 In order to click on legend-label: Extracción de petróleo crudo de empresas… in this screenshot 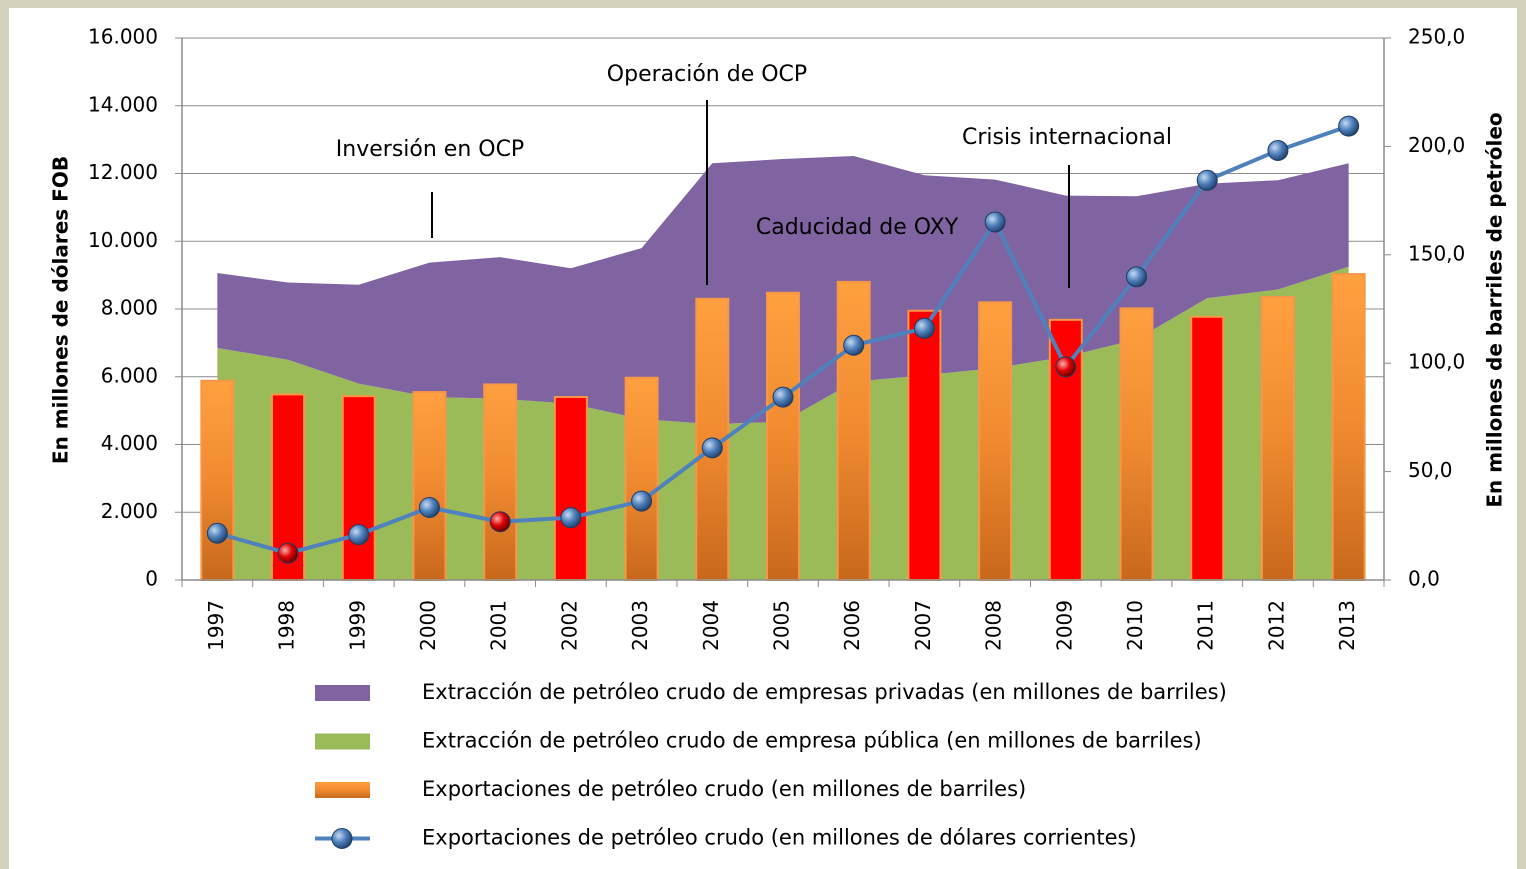, I will do `click(824, 692)`.